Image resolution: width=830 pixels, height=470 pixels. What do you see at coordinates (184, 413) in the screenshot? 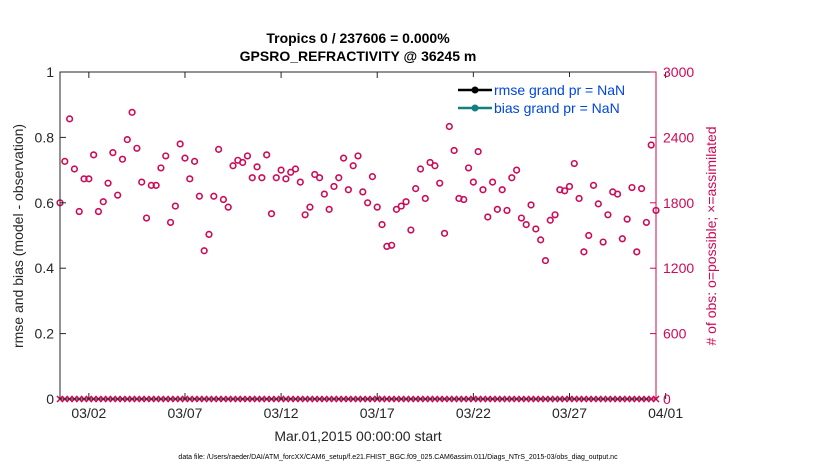
I see `x-tick-label: 03/07` at bounding box center [184, 413].